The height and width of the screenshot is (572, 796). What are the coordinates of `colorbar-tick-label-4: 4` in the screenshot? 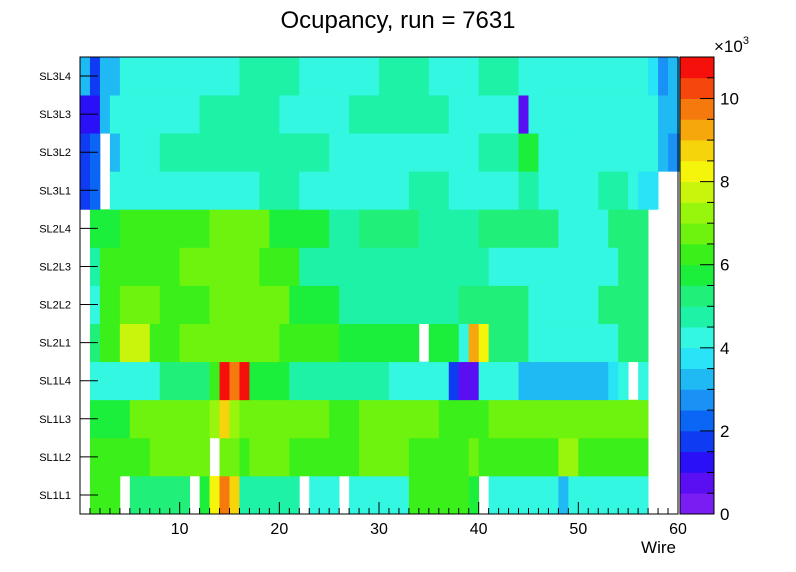 It's located at (724, 348).